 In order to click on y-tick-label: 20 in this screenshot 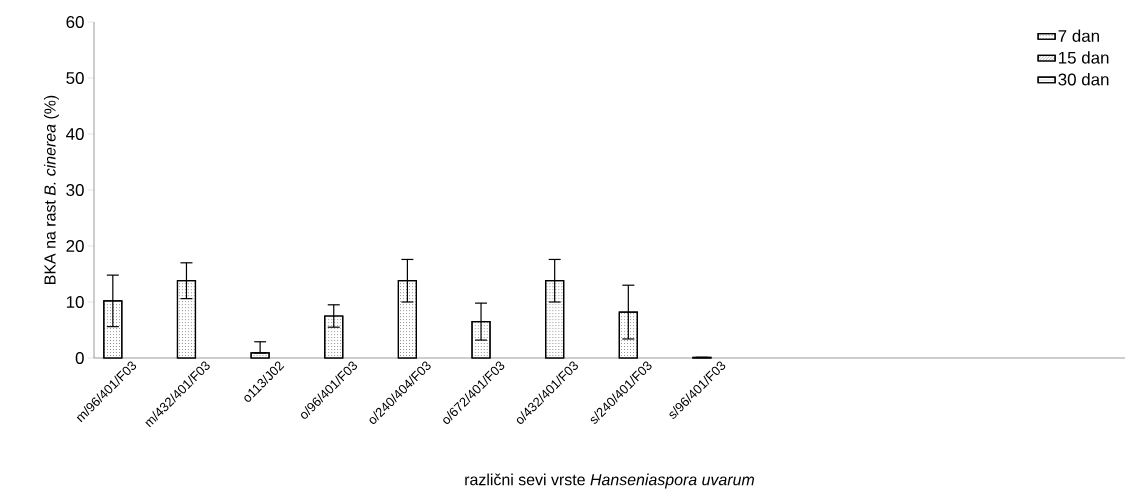, I will do `click(75, 246)`.